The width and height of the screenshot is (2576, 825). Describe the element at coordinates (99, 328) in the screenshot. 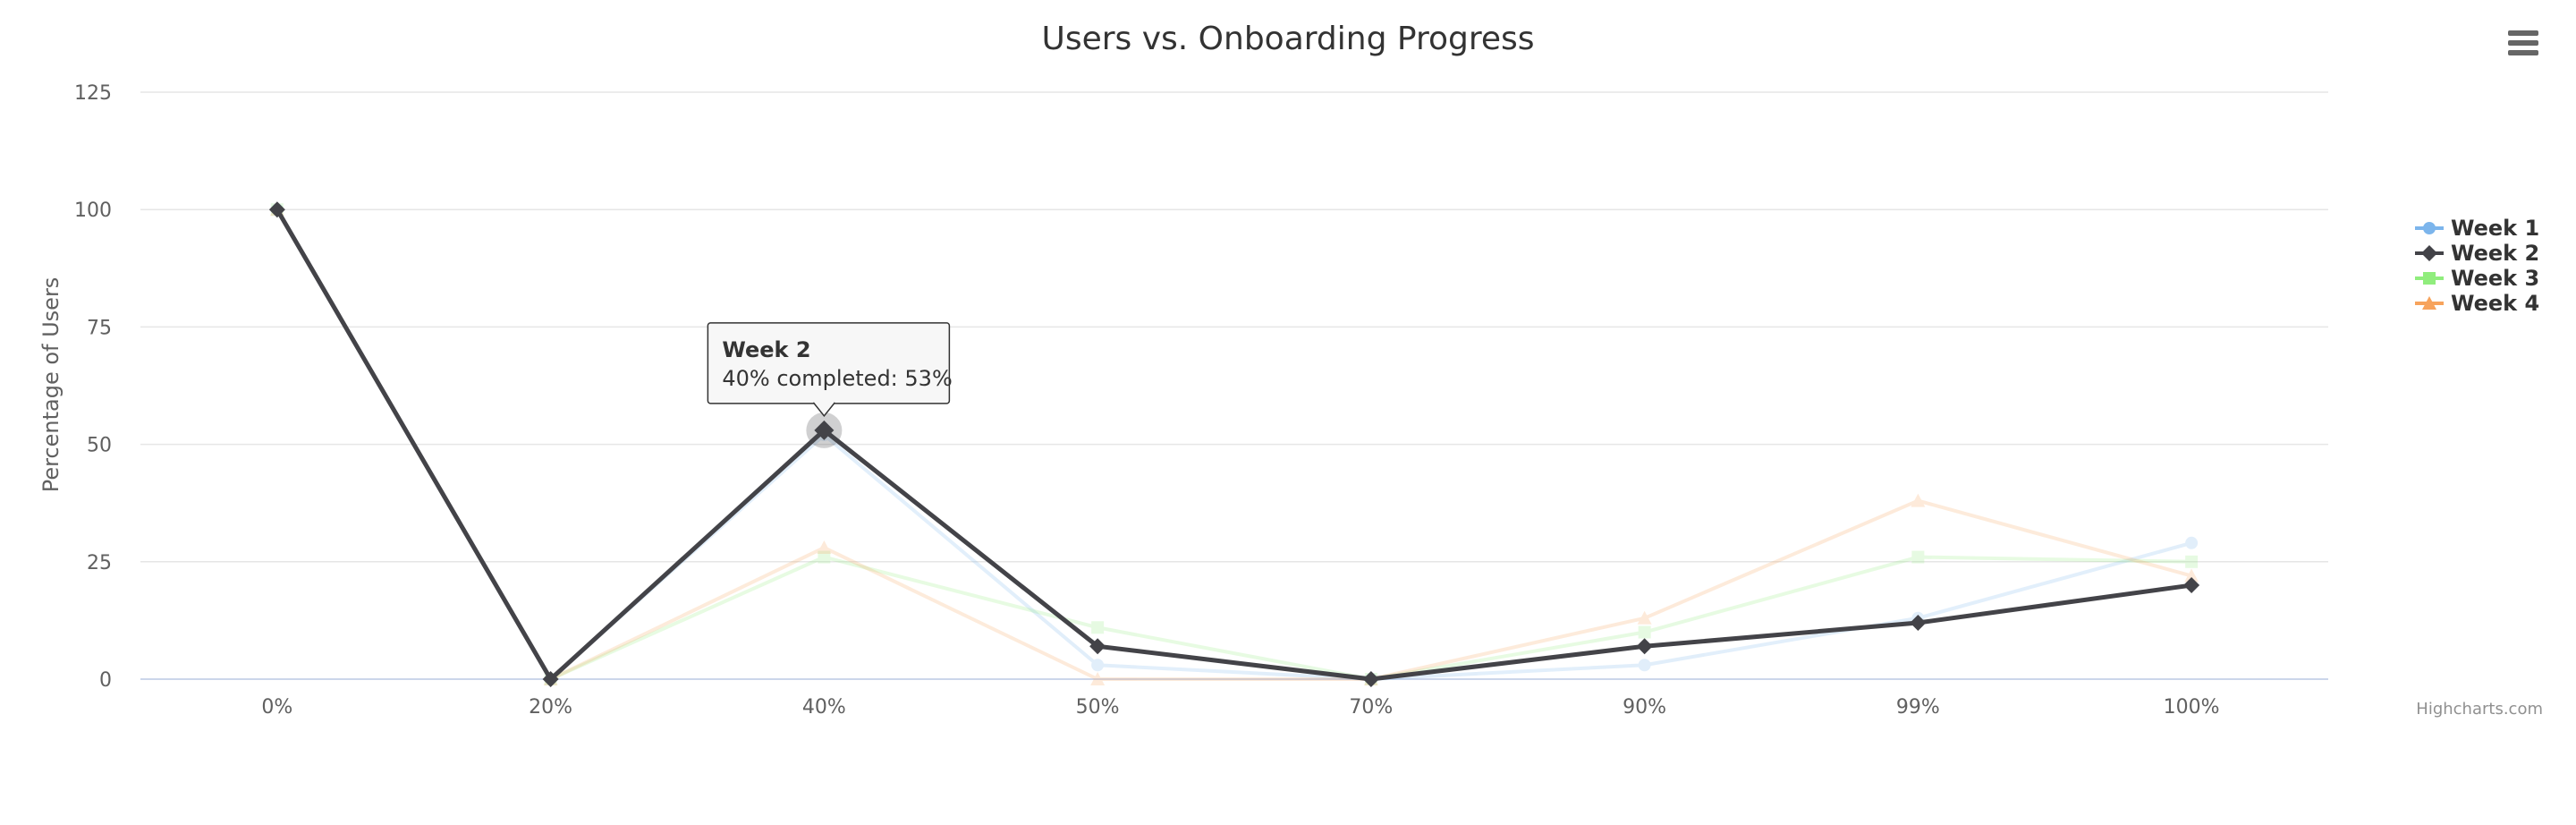

I see `y-tick-label: 75` at that location.